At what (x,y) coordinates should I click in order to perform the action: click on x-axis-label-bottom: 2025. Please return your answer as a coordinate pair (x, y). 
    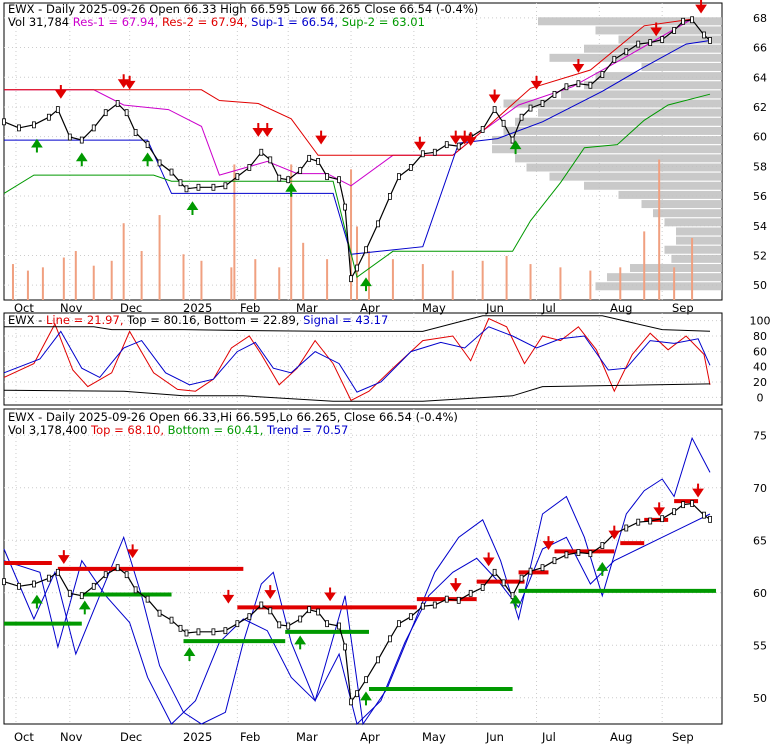
    Looking at the image, I should click on (197, 737).